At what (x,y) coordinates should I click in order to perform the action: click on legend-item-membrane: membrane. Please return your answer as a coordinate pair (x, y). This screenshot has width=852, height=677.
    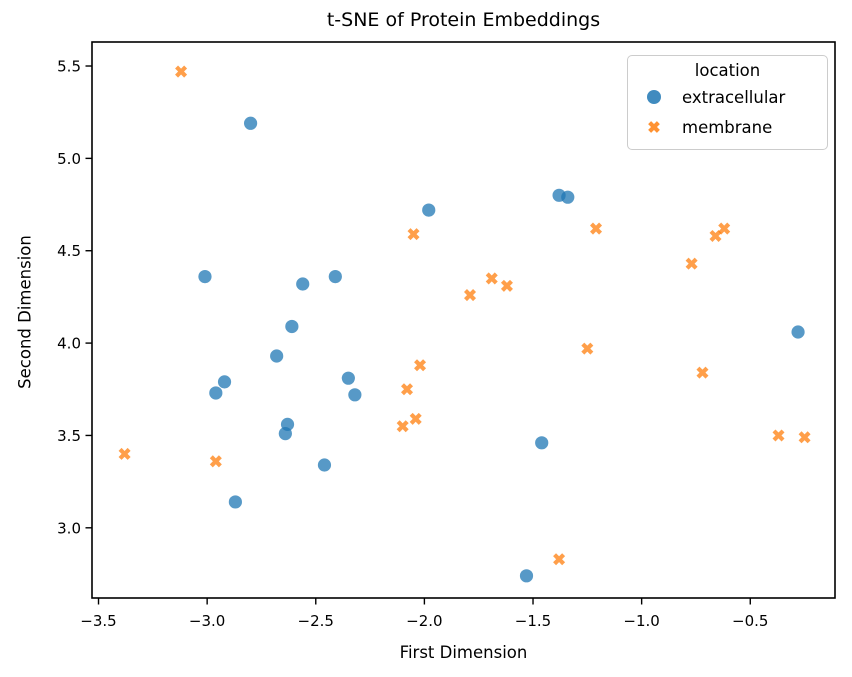
    Looking at the image, I should click on (727, 127).